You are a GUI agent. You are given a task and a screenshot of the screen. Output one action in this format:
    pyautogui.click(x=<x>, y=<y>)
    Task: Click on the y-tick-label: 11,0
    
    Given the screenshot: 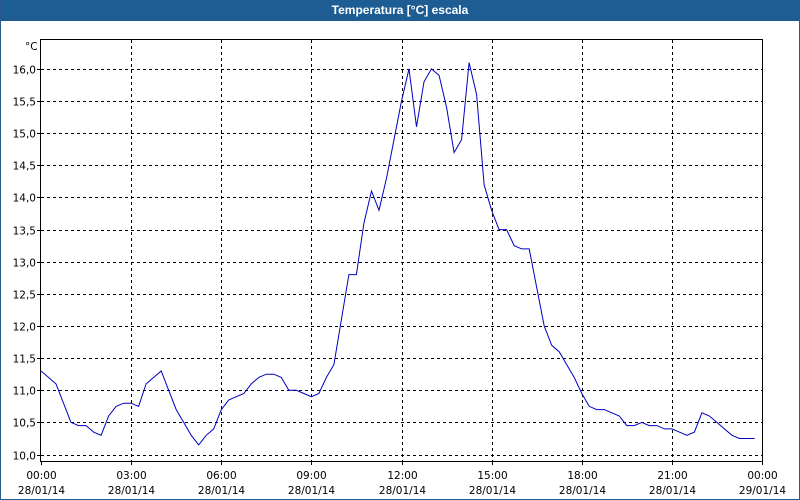 What is the action you would take?
    pyautogui.click(x=24, y=392)
    